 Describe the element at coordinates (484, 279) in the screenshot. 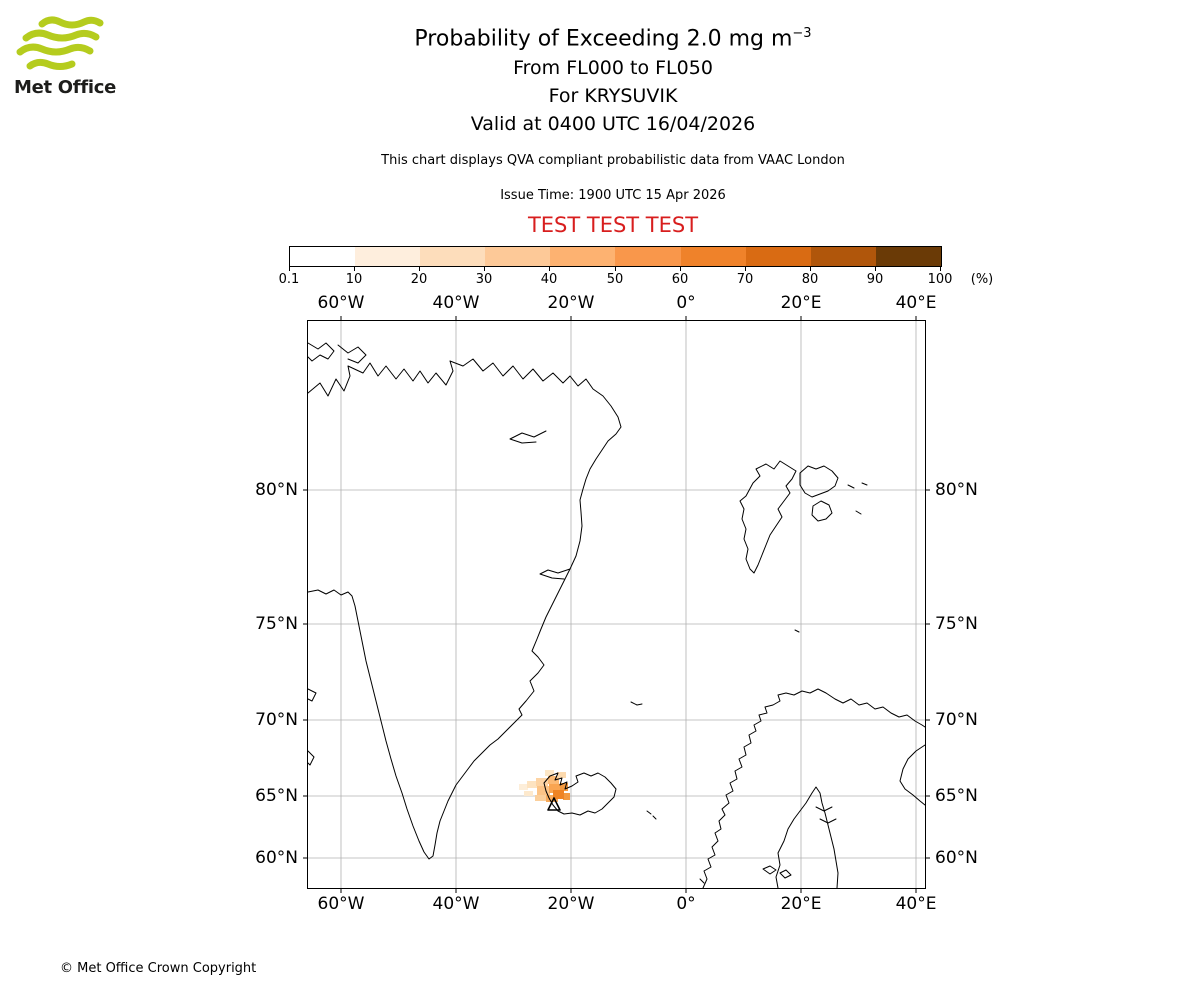

I see `colorbar-tick-label: 30` at that location.